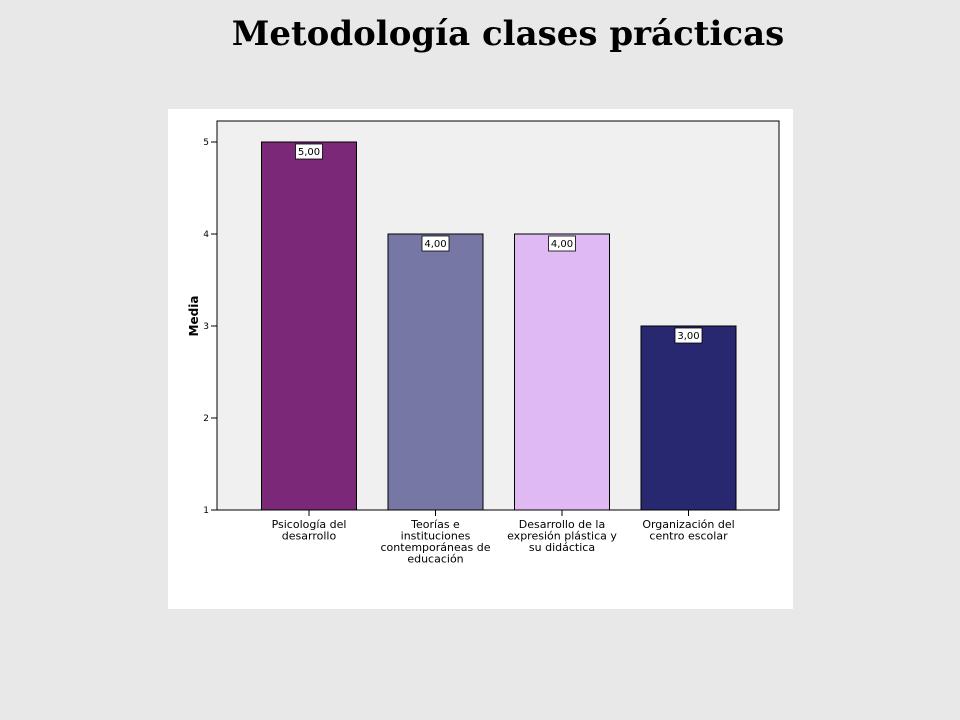  I want to click on category-label-3: Organización del centro escolar, so click(688, 530).